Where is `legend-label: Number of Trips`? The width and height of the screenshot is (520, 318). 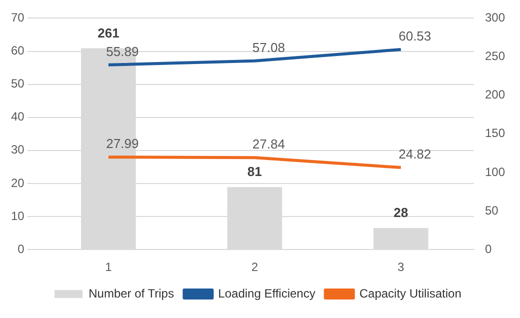 legend-label: Number of Trips is located at coordinates (131, 293).